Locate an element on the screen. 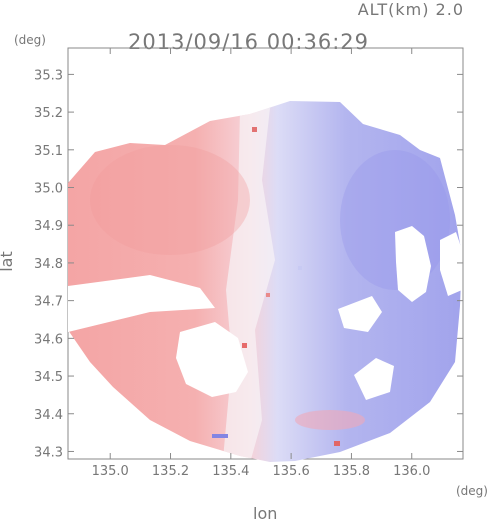  x-tick-label: 136.0 is located at coordinates (411, 471).